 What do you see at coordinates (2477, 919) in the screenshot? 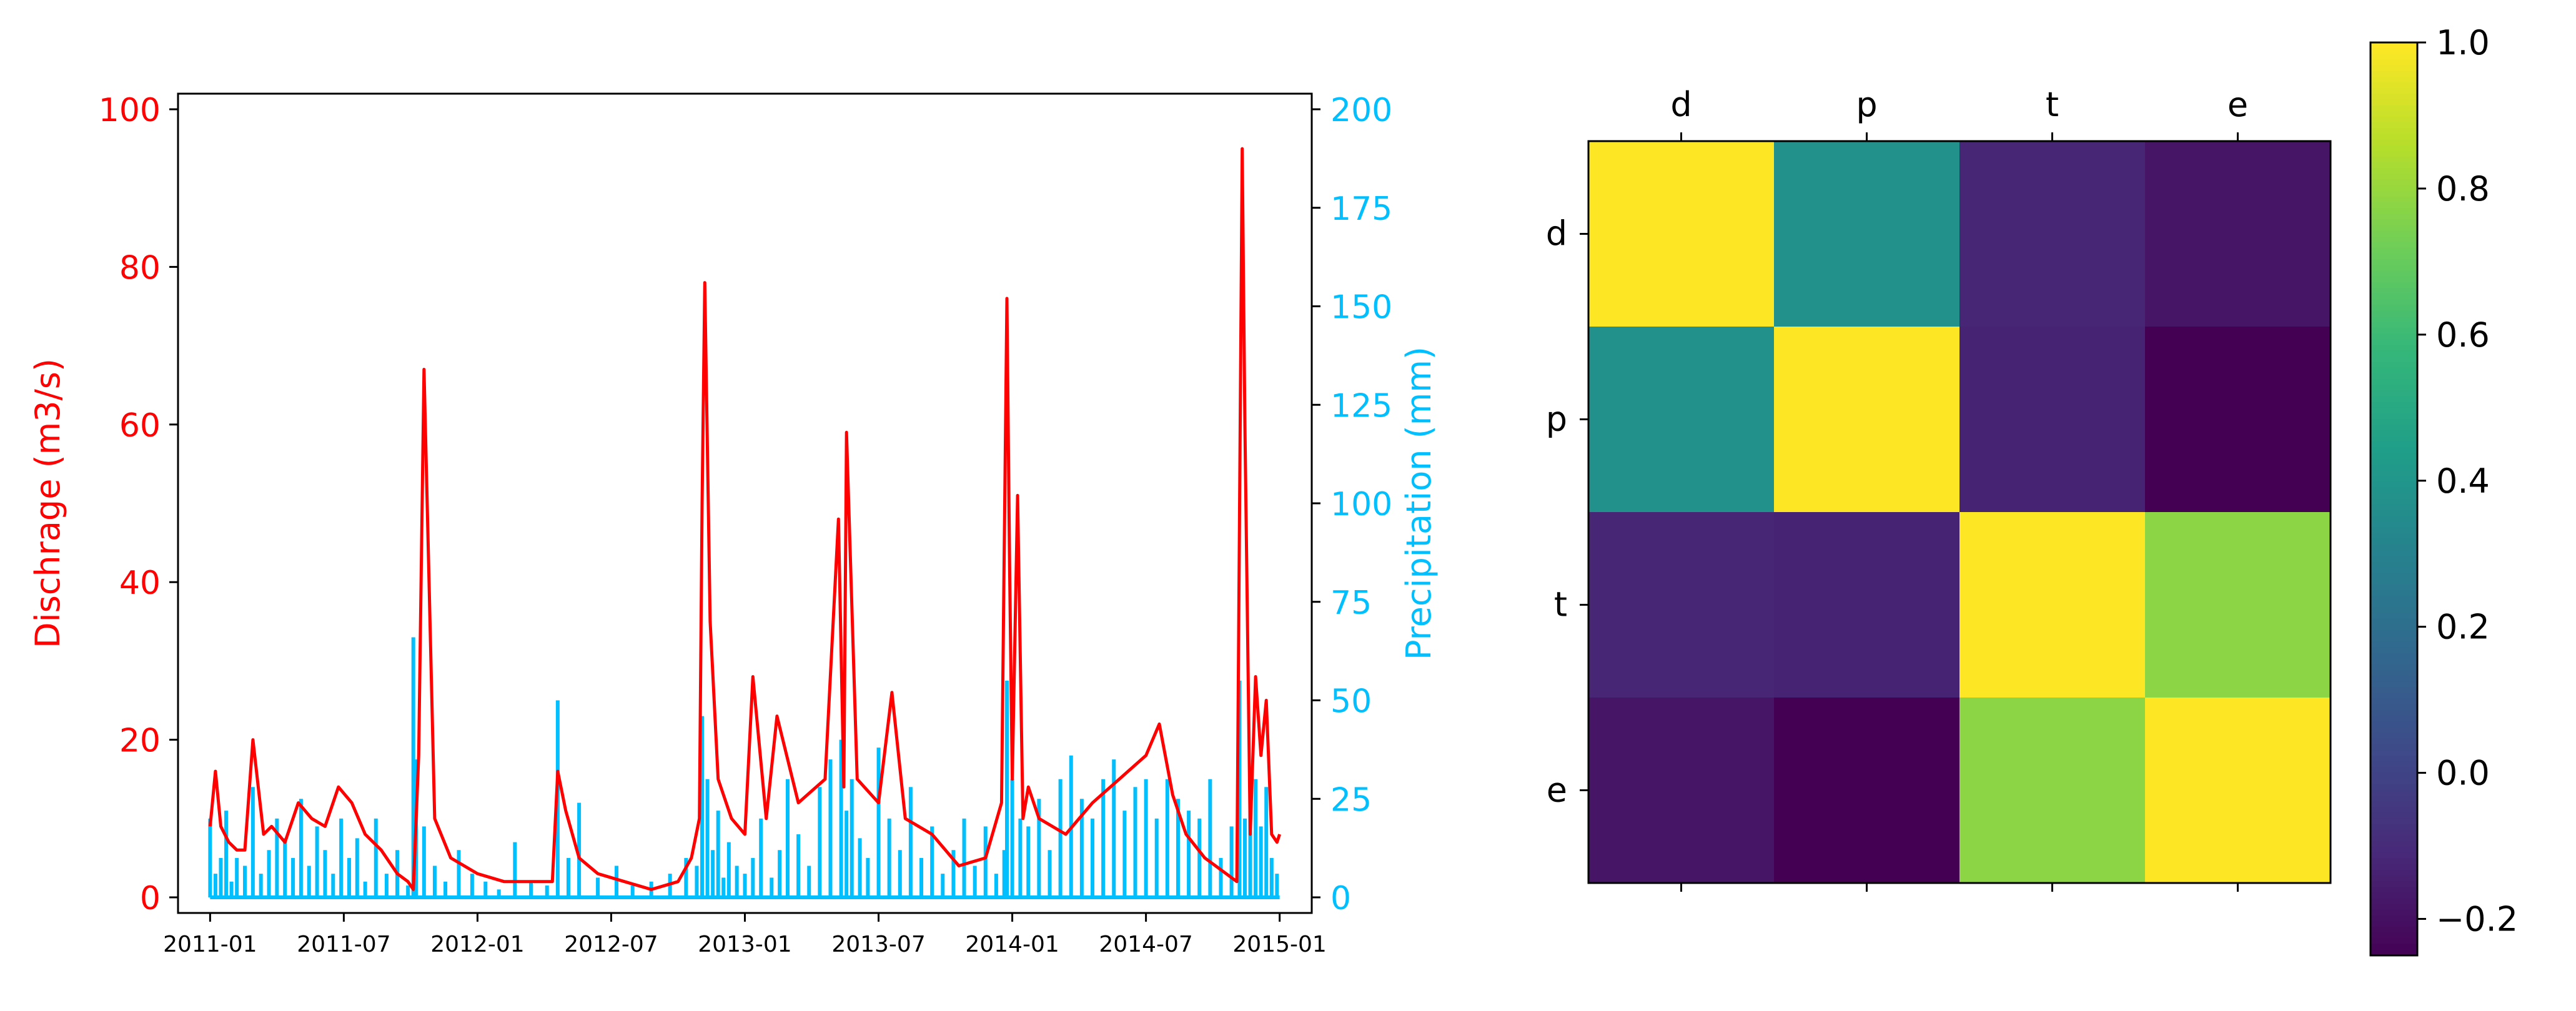
I see `colorbar-tick-label: −0.2` at bounding box center [2477, 919].